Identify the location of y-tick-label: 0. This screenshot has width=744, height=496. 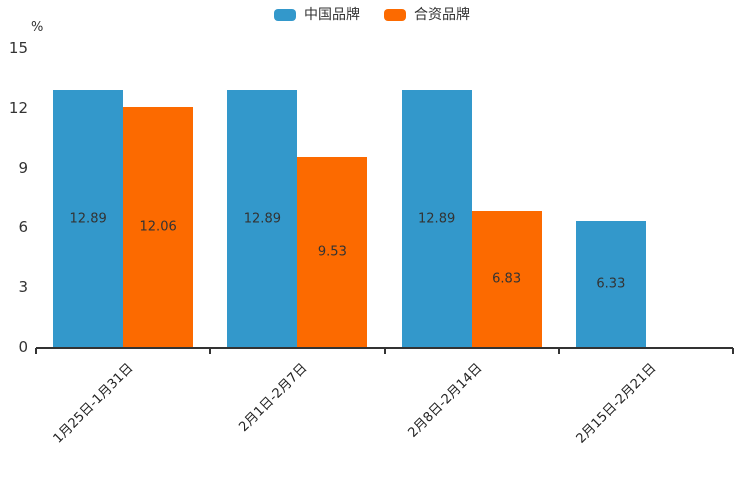
(23, 347).